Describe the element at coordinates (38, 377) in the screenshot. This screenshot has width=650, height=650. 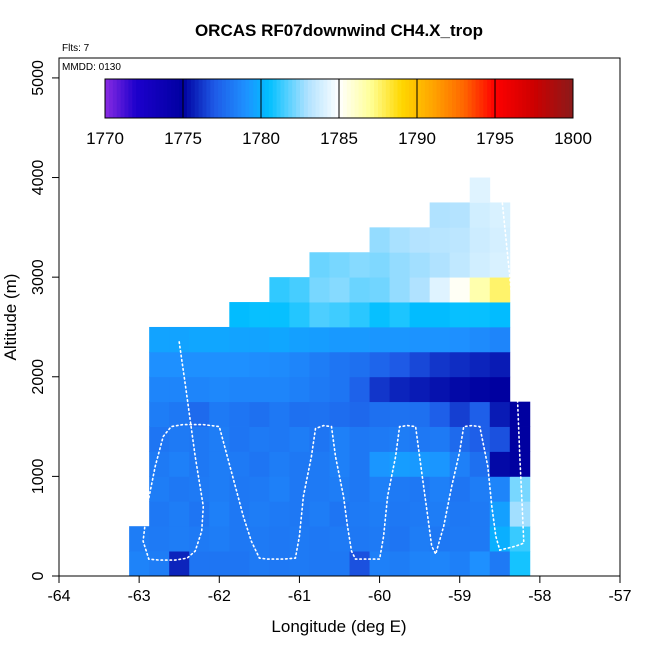
I see `y-tick-label: 2000` at that location.